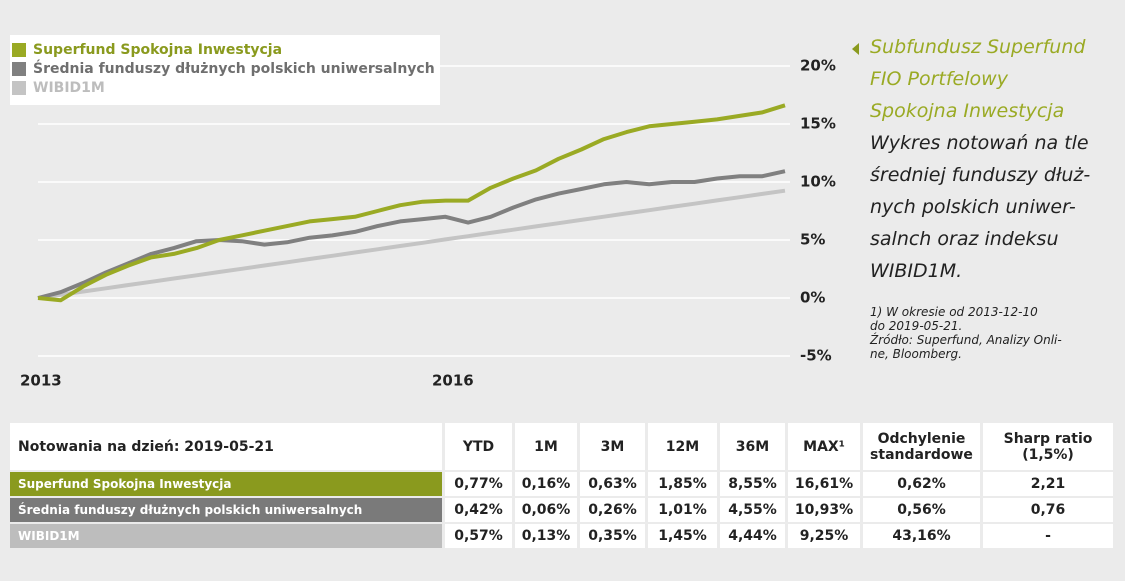 The image size is (1125, 581). Describe the element at coordinates (939, 79) in the screenshot. I see `fund-name: FIO Portfelowy` at that location.